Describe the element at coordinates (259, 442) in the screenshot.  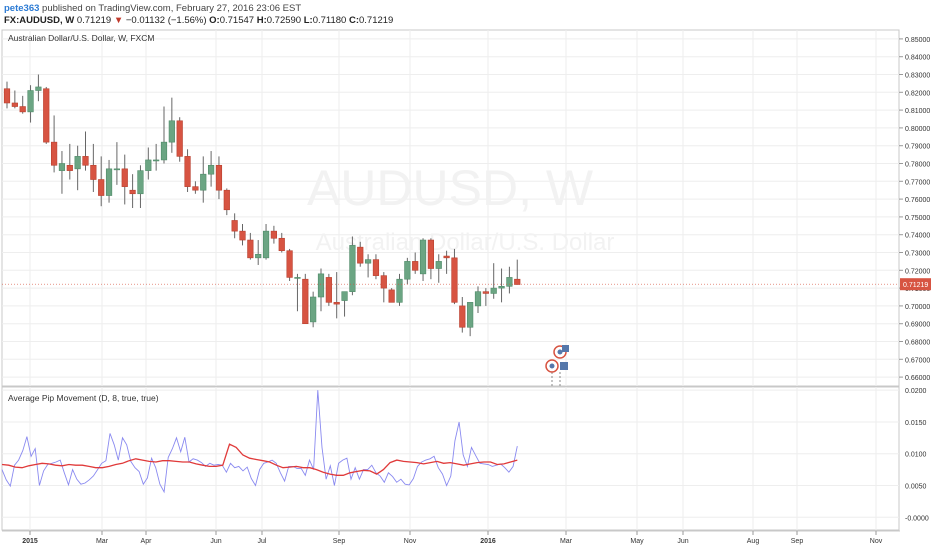
I see `indicator-lines` at that location.